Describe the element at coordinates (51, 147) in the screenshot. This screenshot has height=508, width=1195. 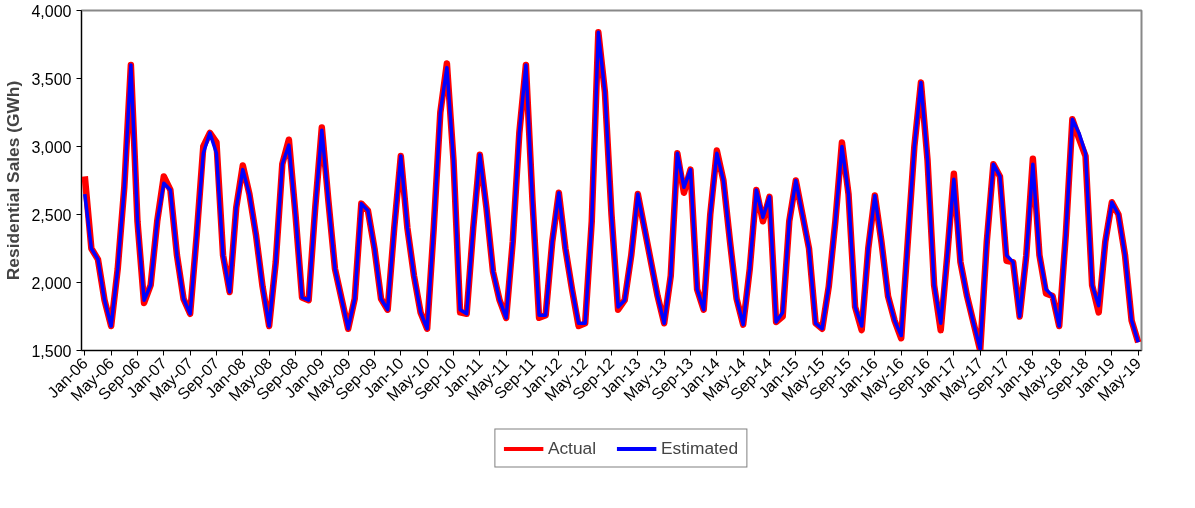
I see `y-tick-label: 3,000` at that location.